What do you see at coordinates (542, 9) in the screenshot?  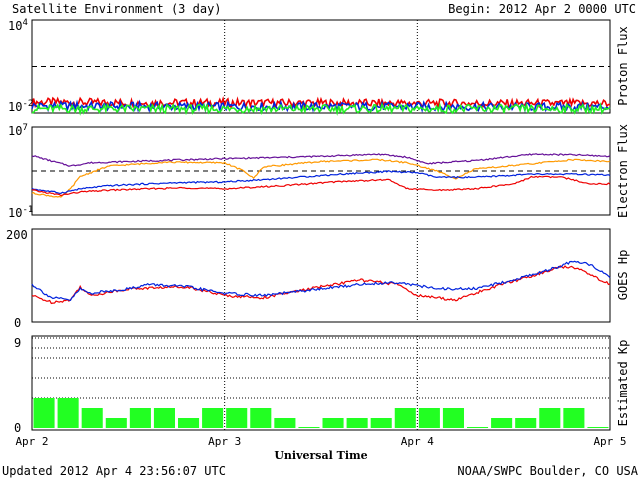 I see `begin-time: Begin: 2012 Apr 2 0000 UTC` at bounding box center [542, 9].